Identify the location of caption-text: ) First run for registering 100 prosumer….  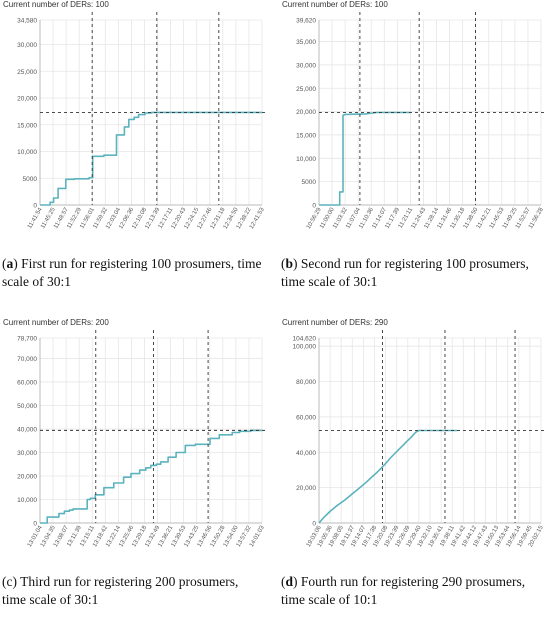
(132, 272).